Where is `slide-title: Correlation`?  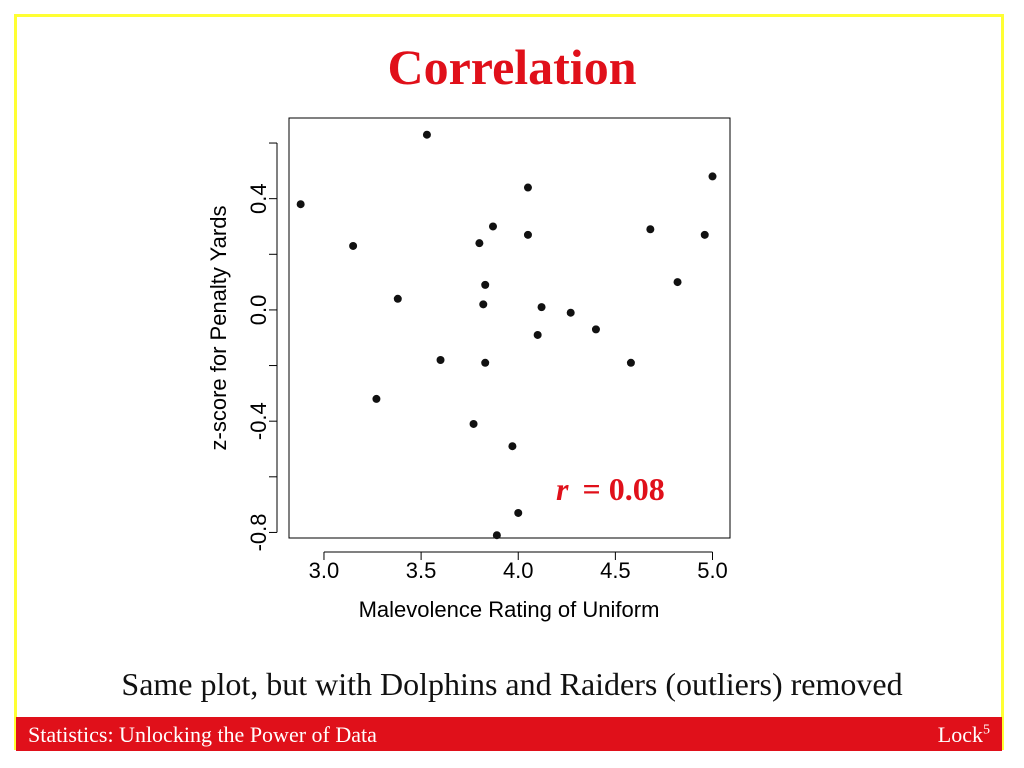 slide-title: Correlation is located at coordinates (512, 67).